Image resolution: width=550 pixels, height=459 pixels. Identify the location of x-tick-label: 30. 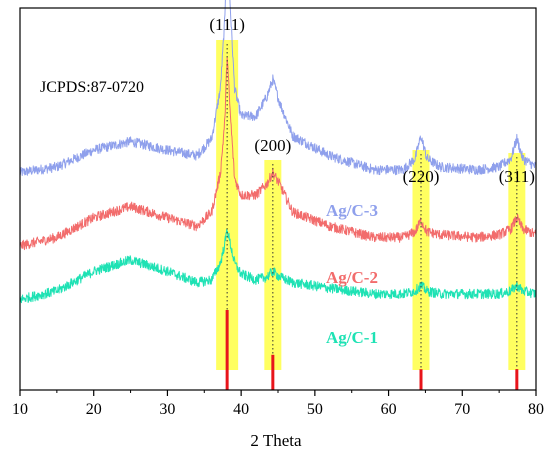
(167, 409).